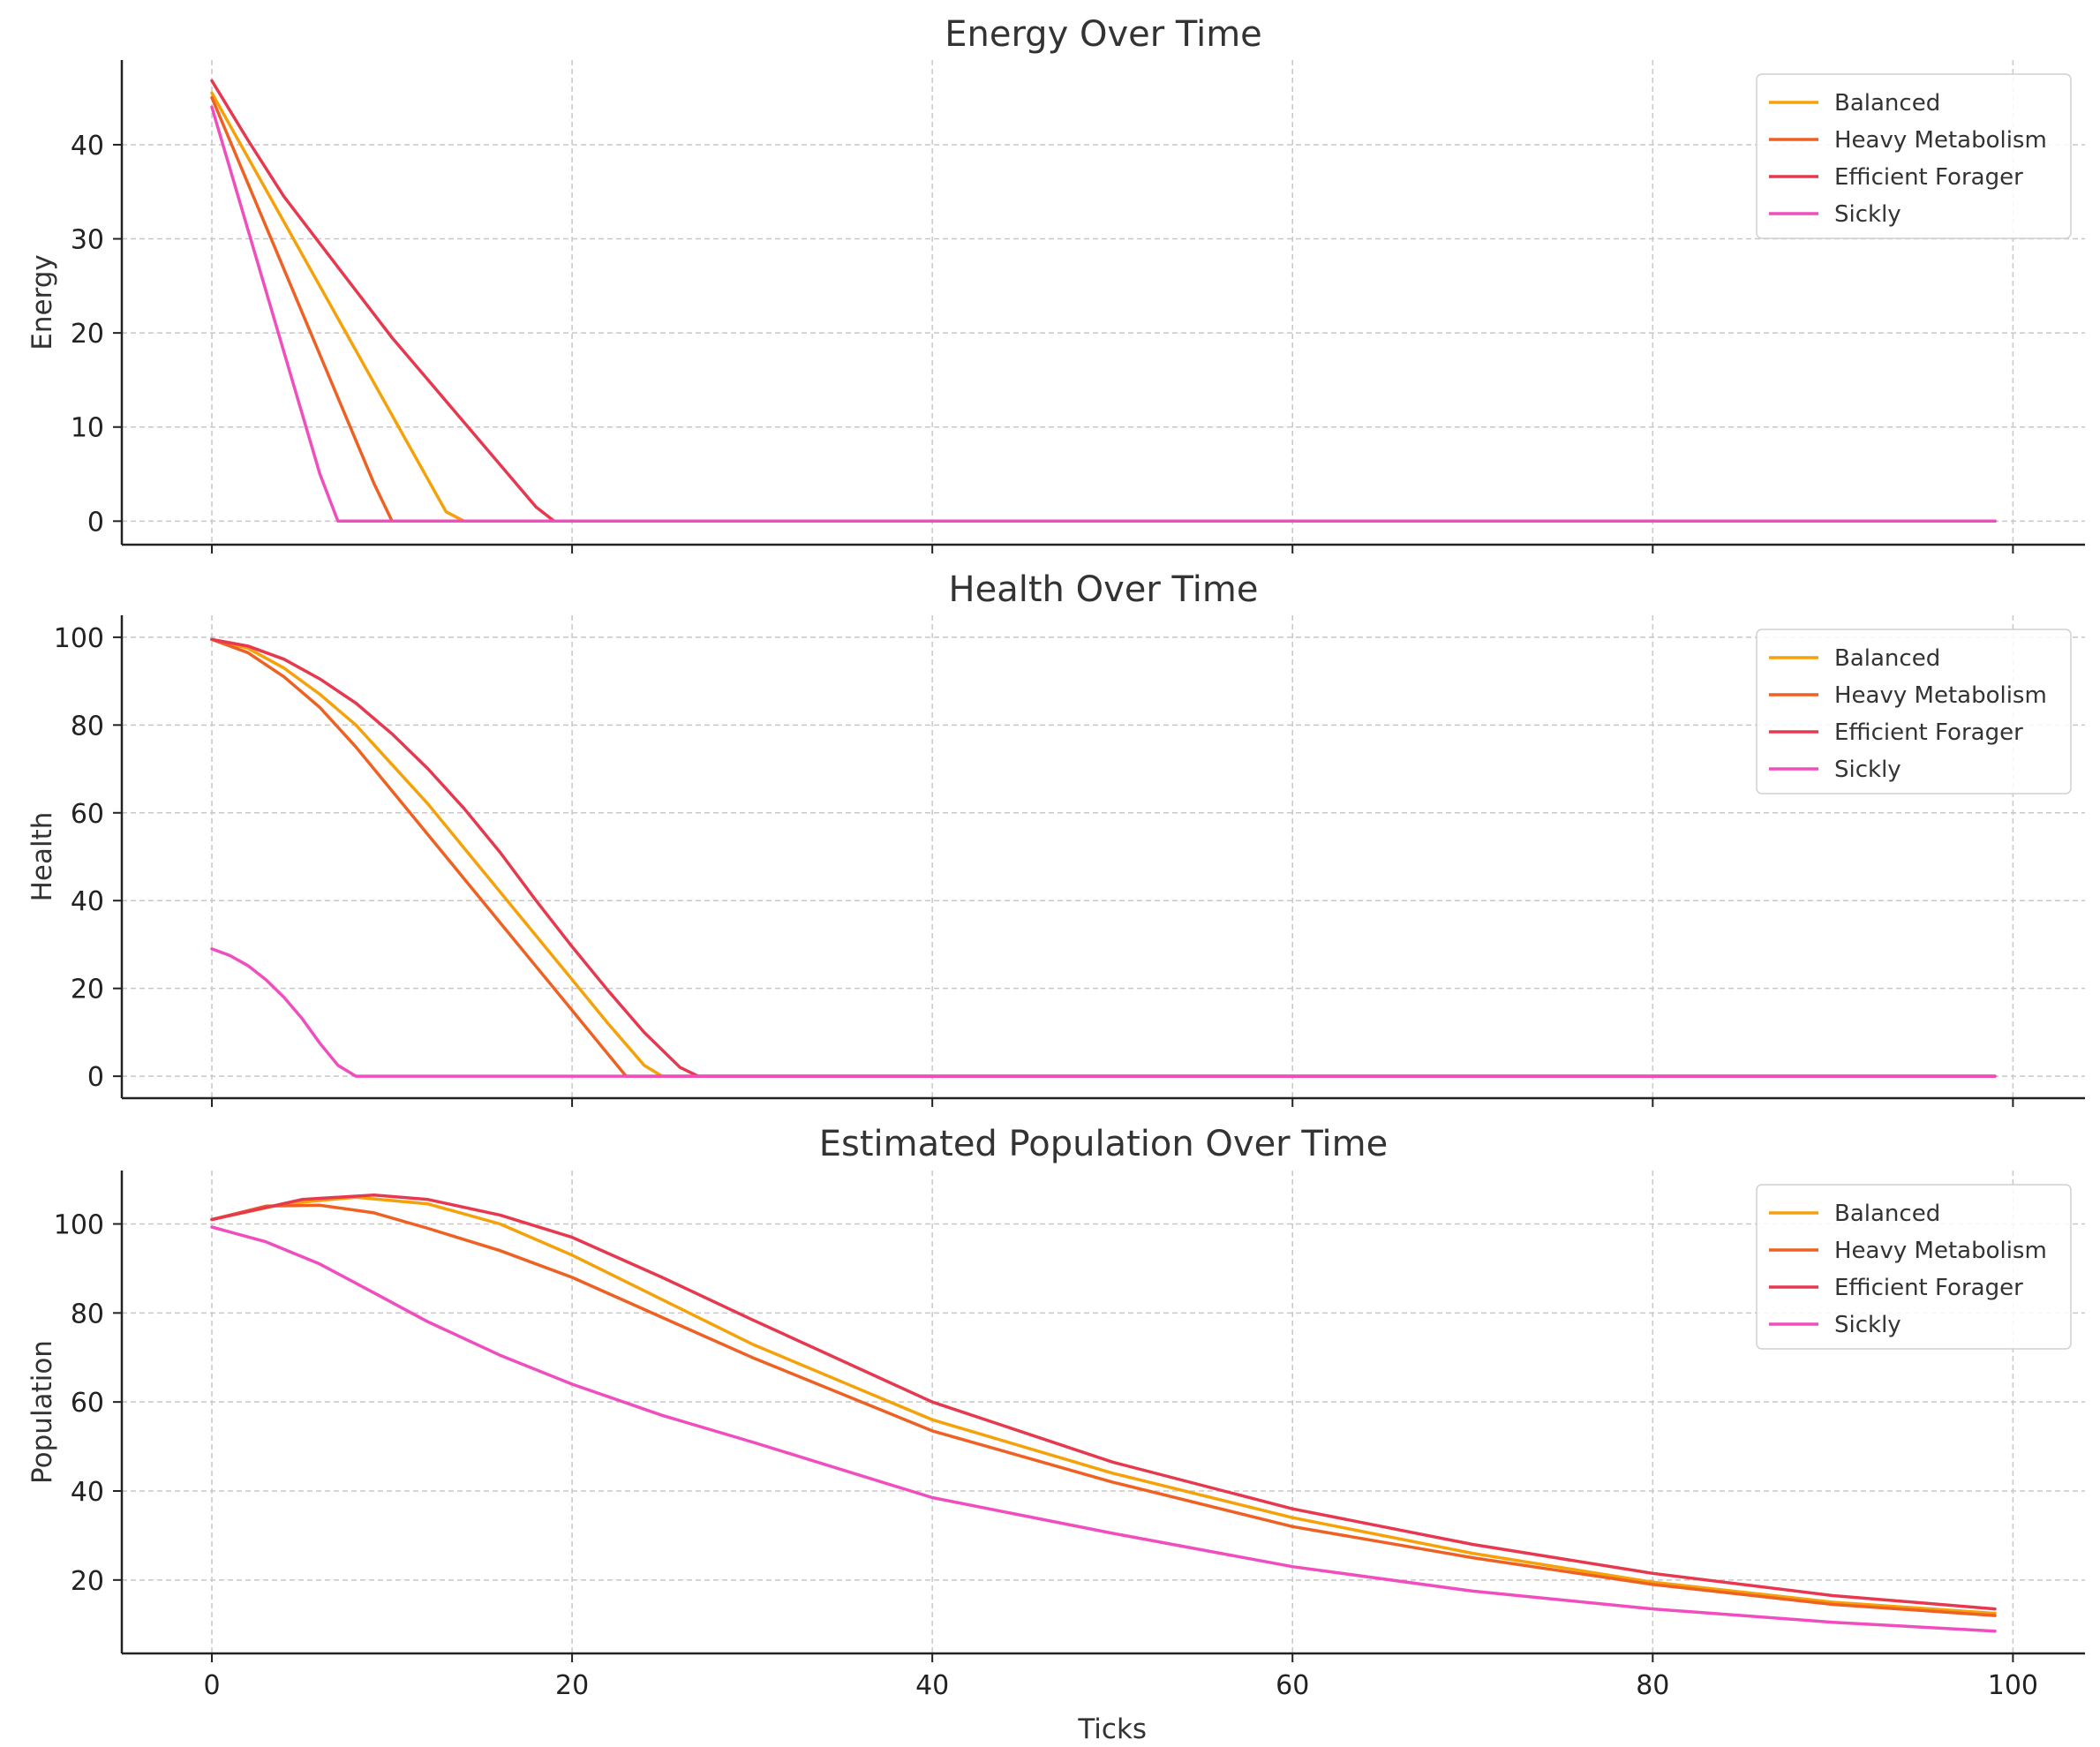  Describe the element at coordinates (1112, 1729) in the screenshot. I see `x-axis-label: Ticks` at that location.